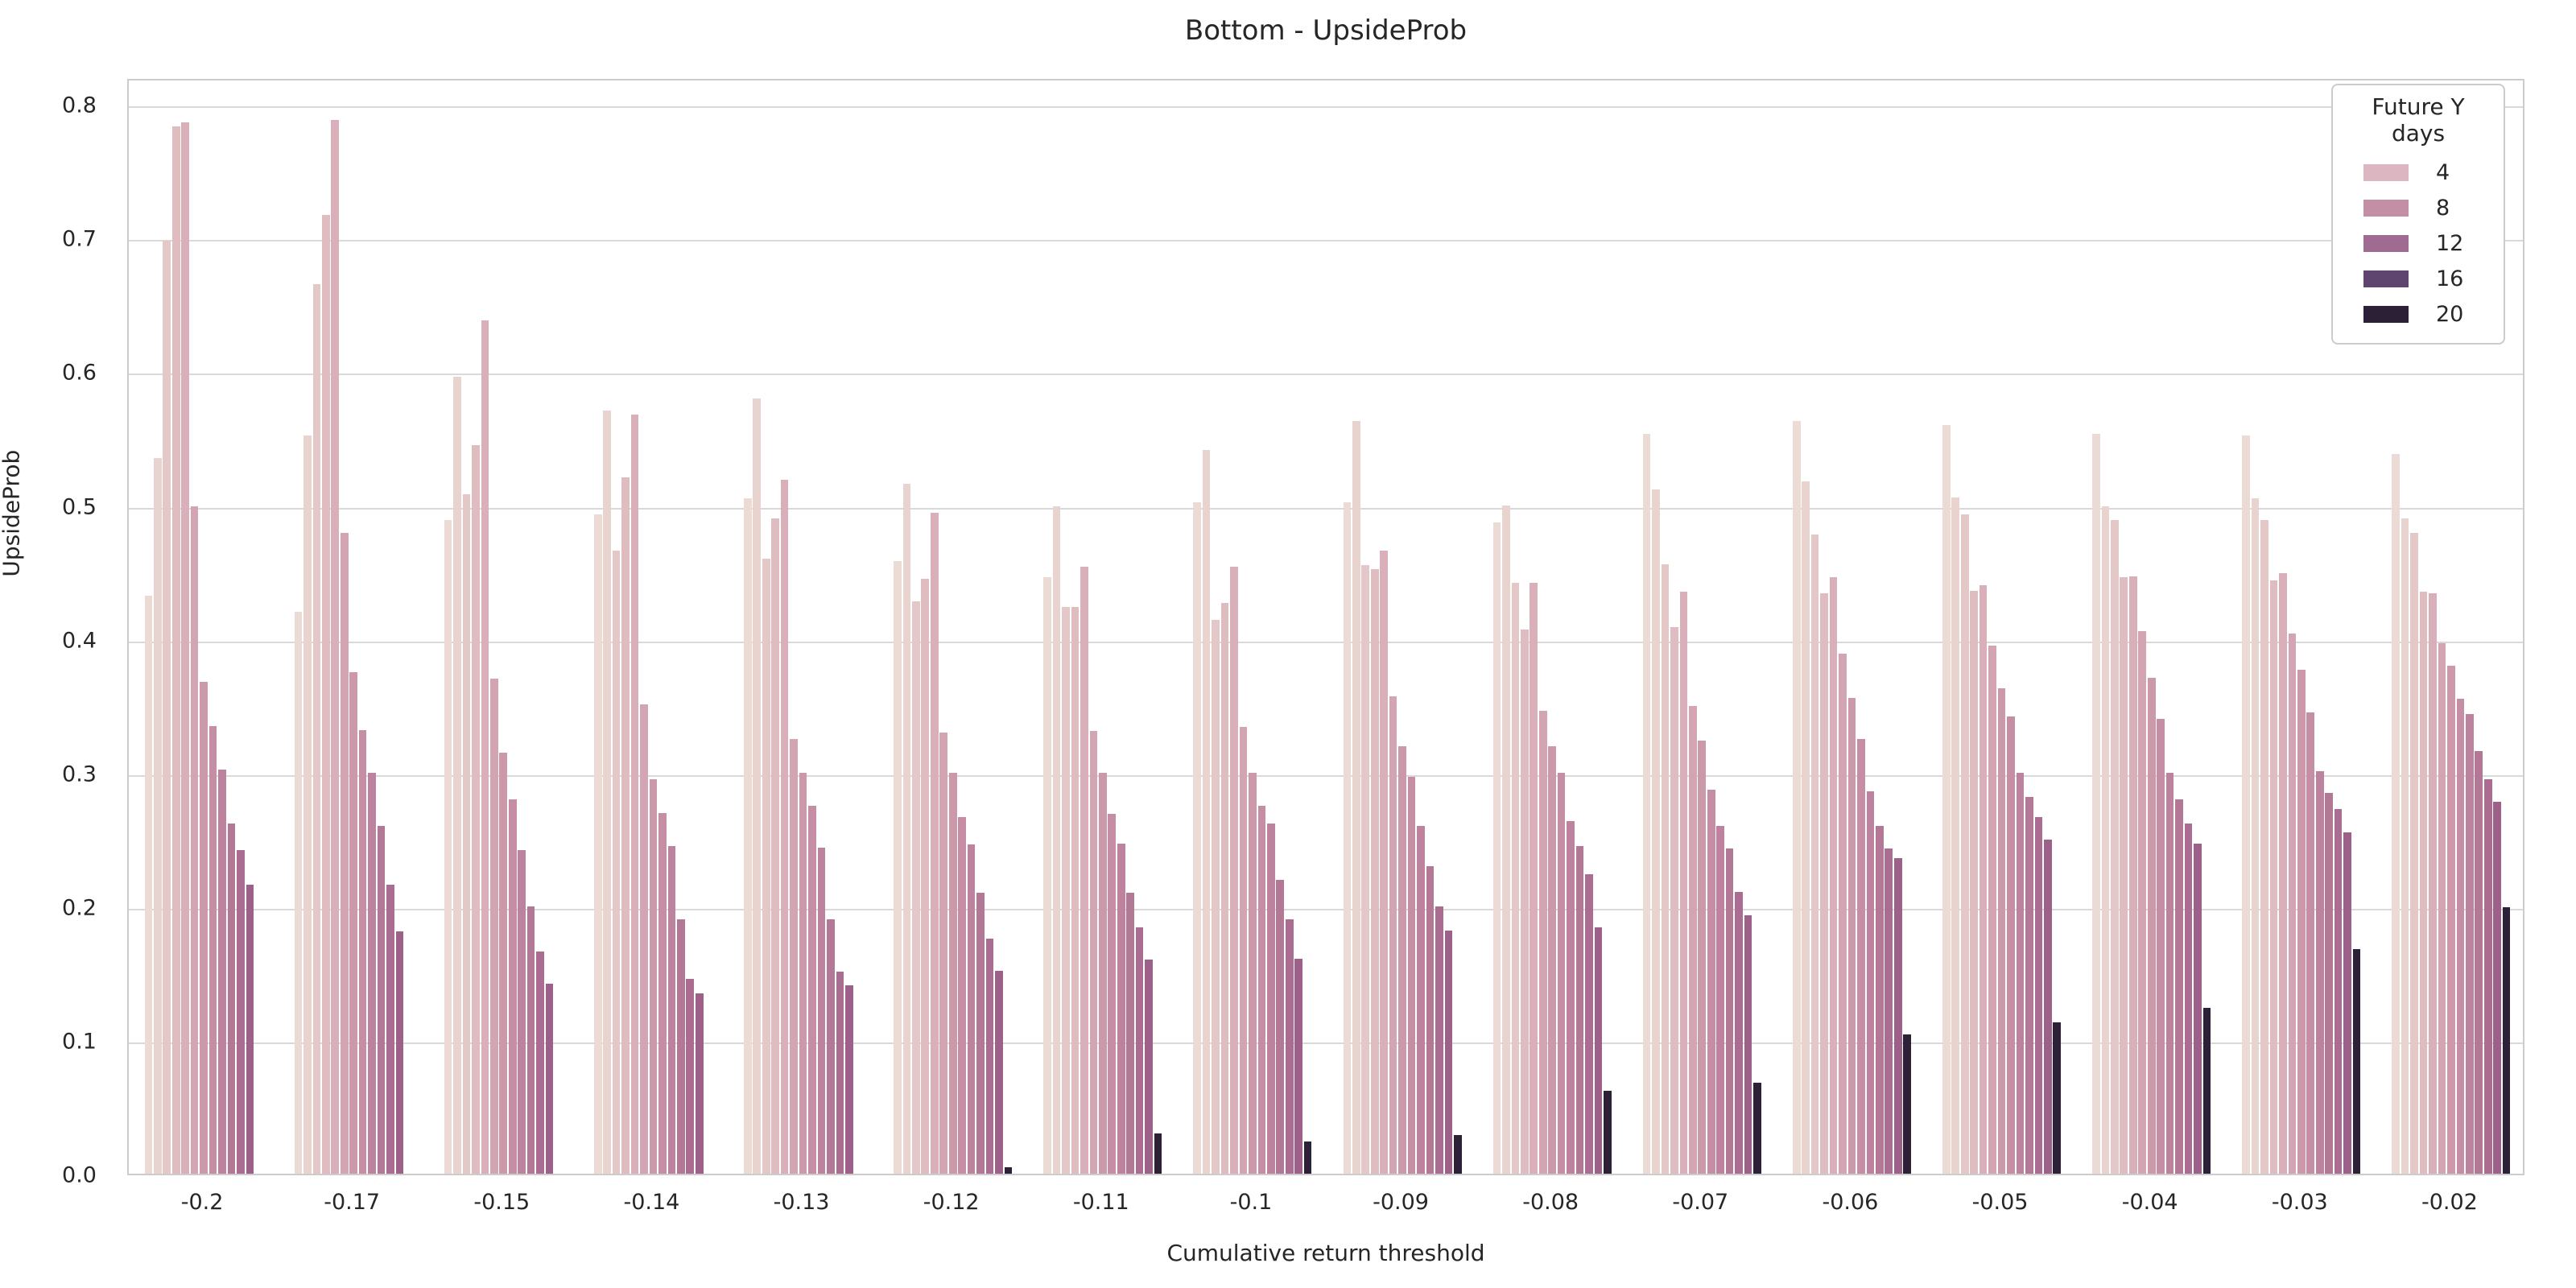 This screenshot has width=2576, height=1288. What do you see at coordinates (79, 106) in the screenshot?
I see `y-tick-label: 0.8` at bounding box center [79, 106].